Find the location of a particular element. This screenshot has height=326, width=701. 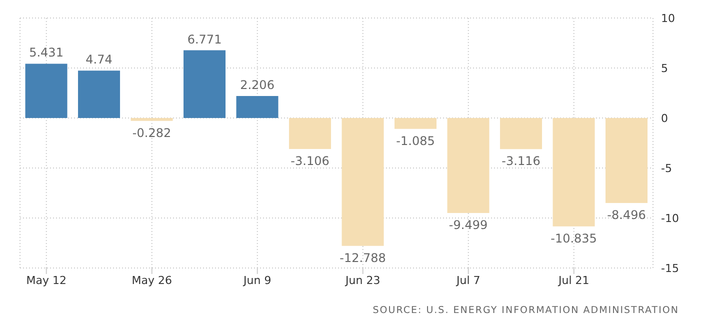

data-label: -3.106 is located at coordinates (310, 161).